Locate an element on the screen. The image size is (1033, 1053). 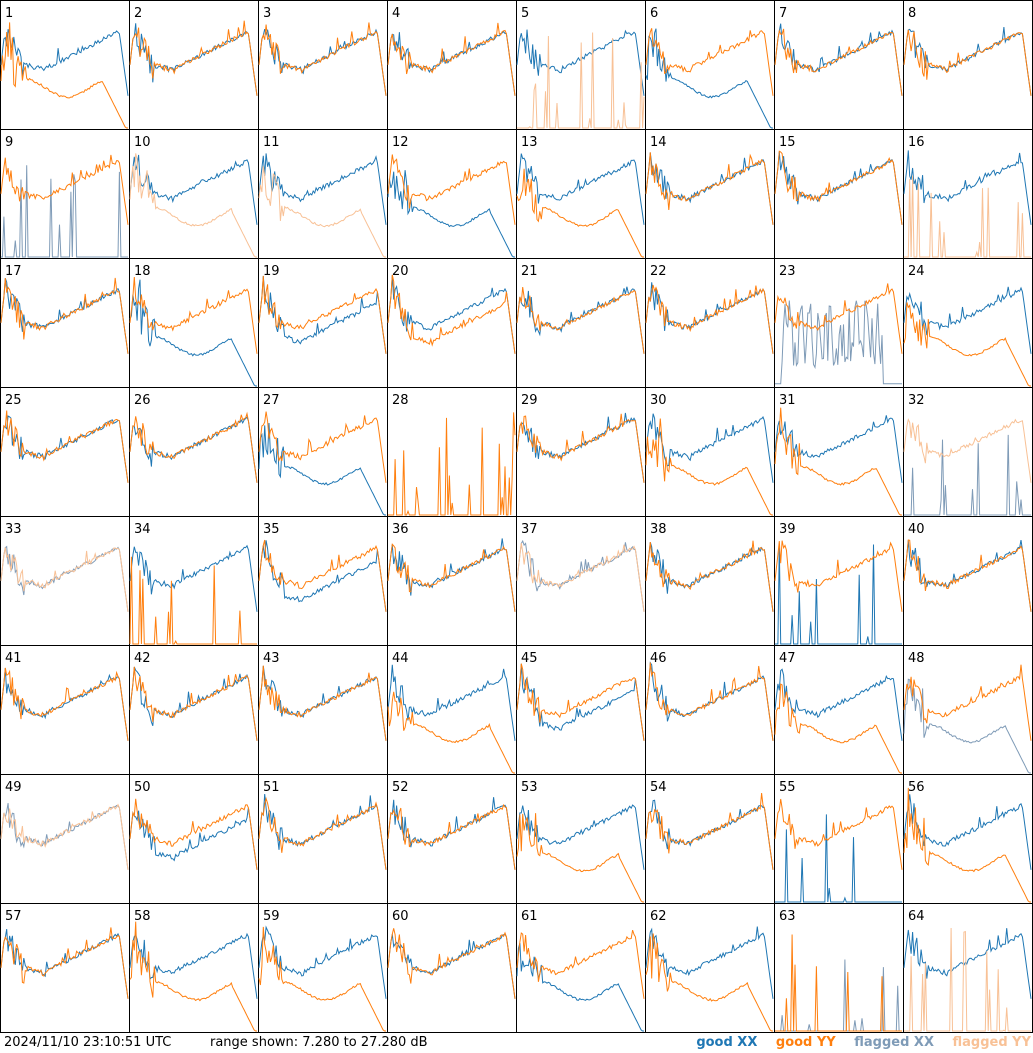
panel-26: 26 is located at coordinates (194, 452).